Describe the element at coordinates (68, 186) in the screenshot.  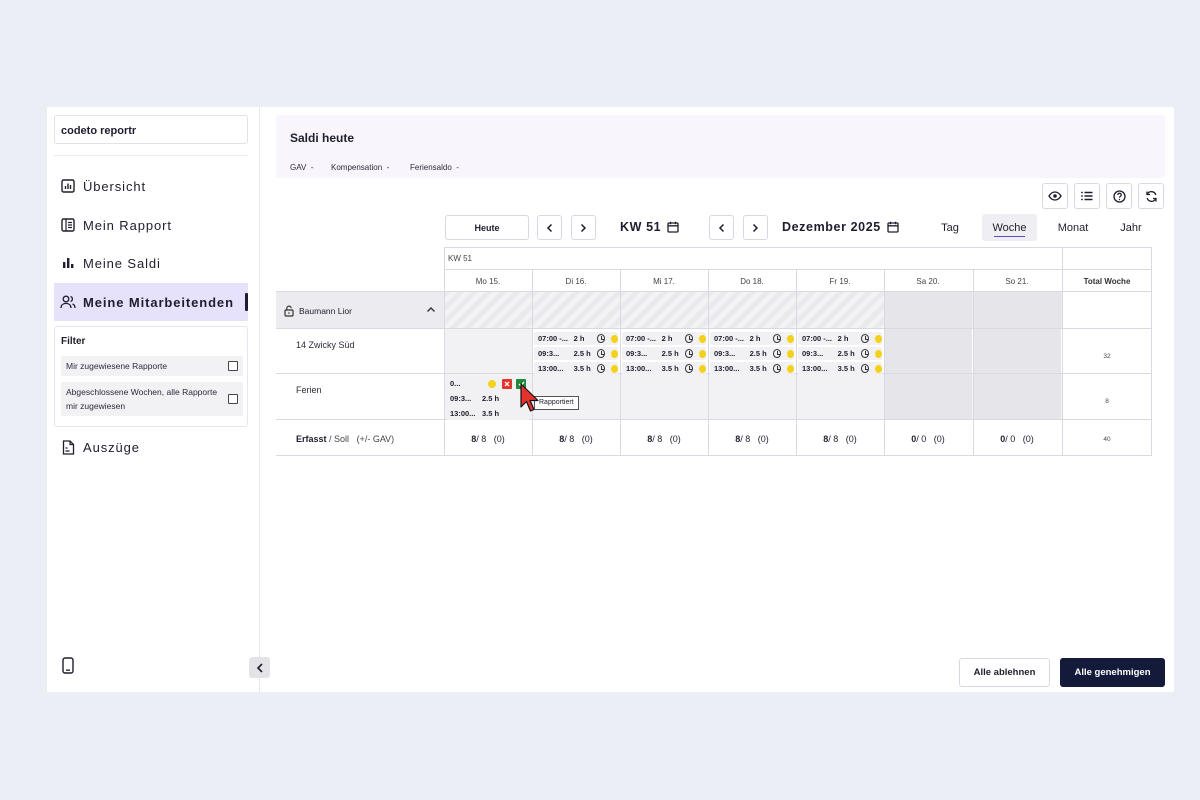
I see `chart-box-icon` at that location.